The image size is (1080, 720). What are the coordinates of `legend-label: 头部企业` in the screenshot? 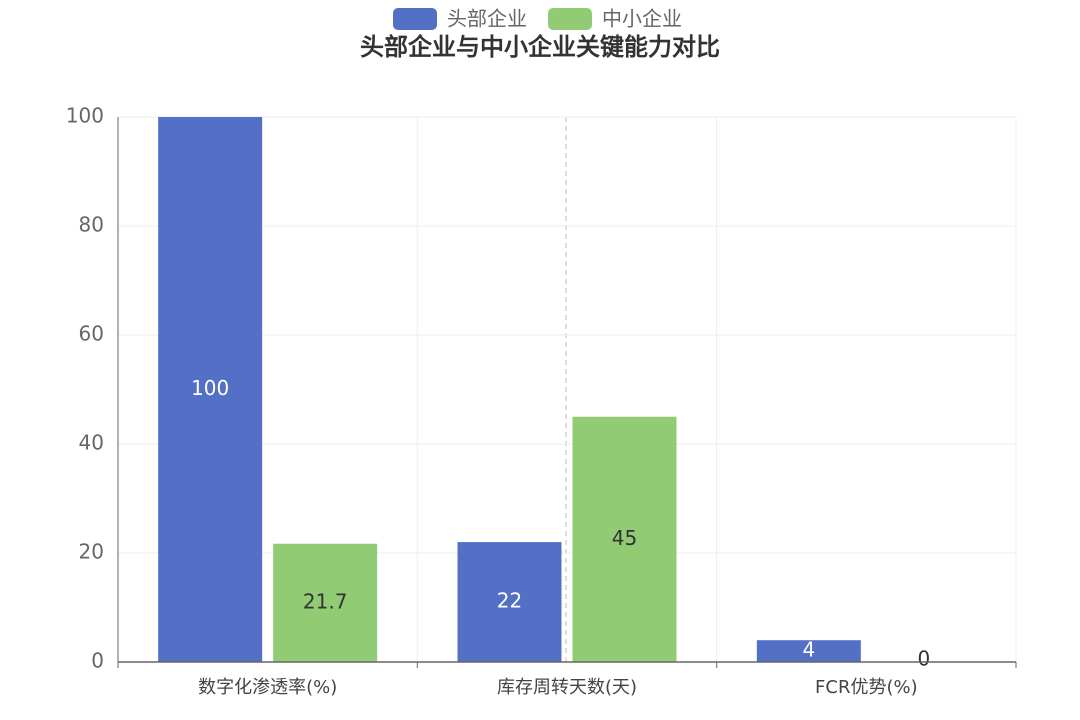 It's located at (487, 19).